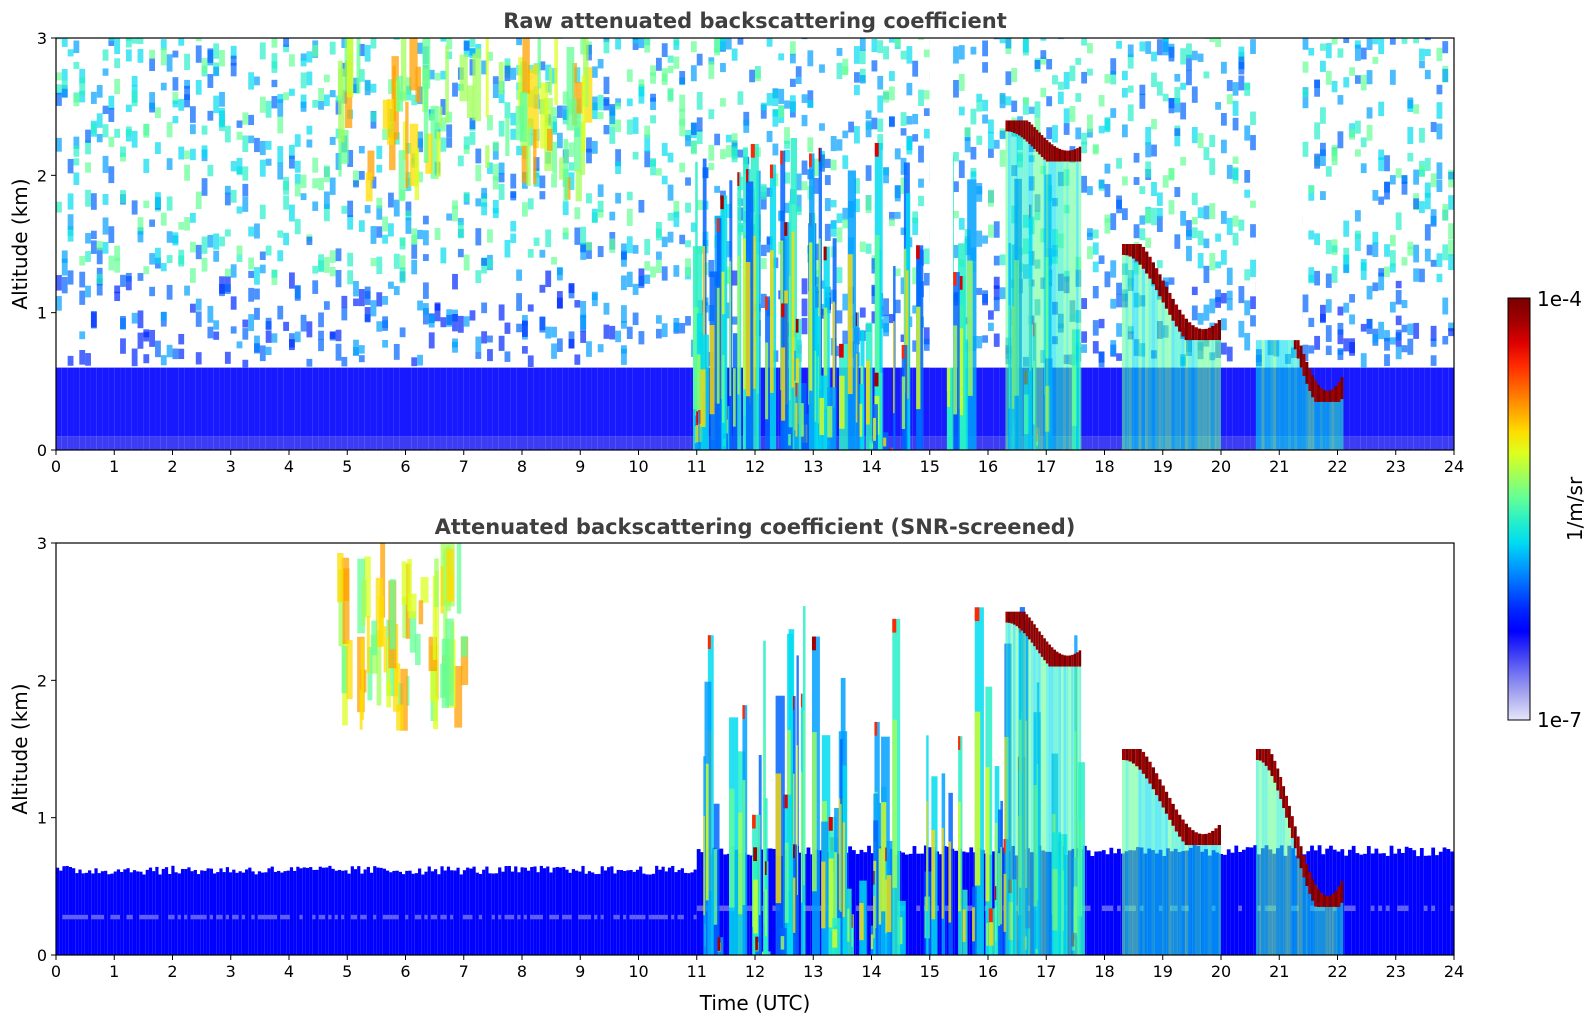 The image size is (1595, 1024). What do you see at coordinates (1104, 971) in the screenshot?
I see `x-tick-label: 18` at bounding box center [1104, 971].